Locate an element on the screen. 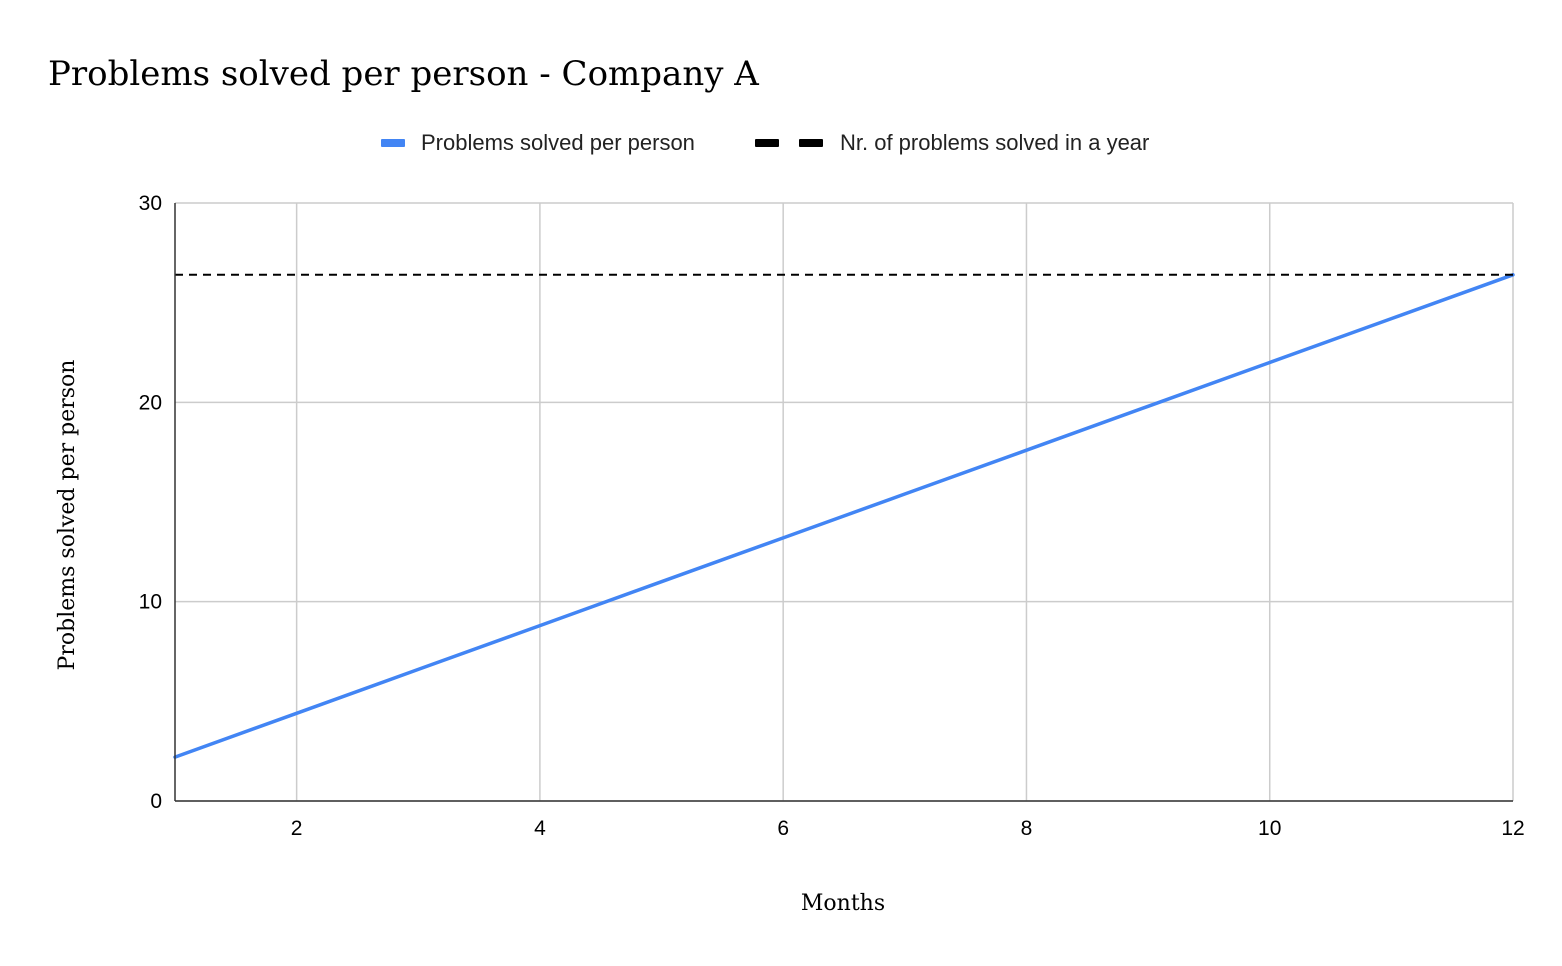 The height and width of the screenshot is (966, 1562). legend-swatch-series-2-a is located at coordinates (767, 143).